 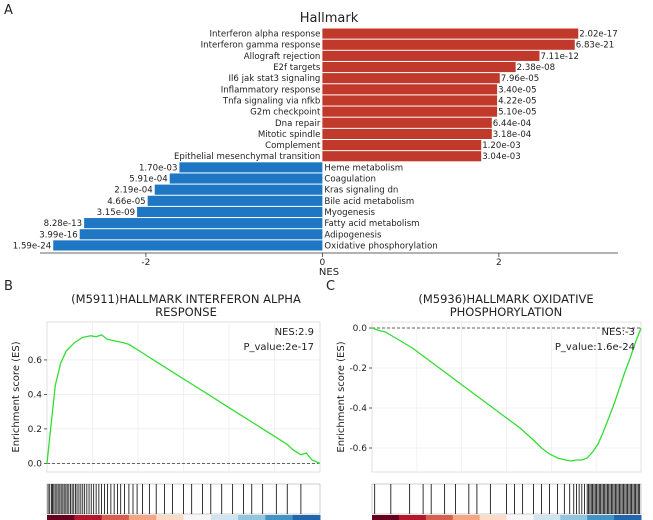 I want to click on bar-label: Fatty acid metabolism, so click(x=371, y=224).